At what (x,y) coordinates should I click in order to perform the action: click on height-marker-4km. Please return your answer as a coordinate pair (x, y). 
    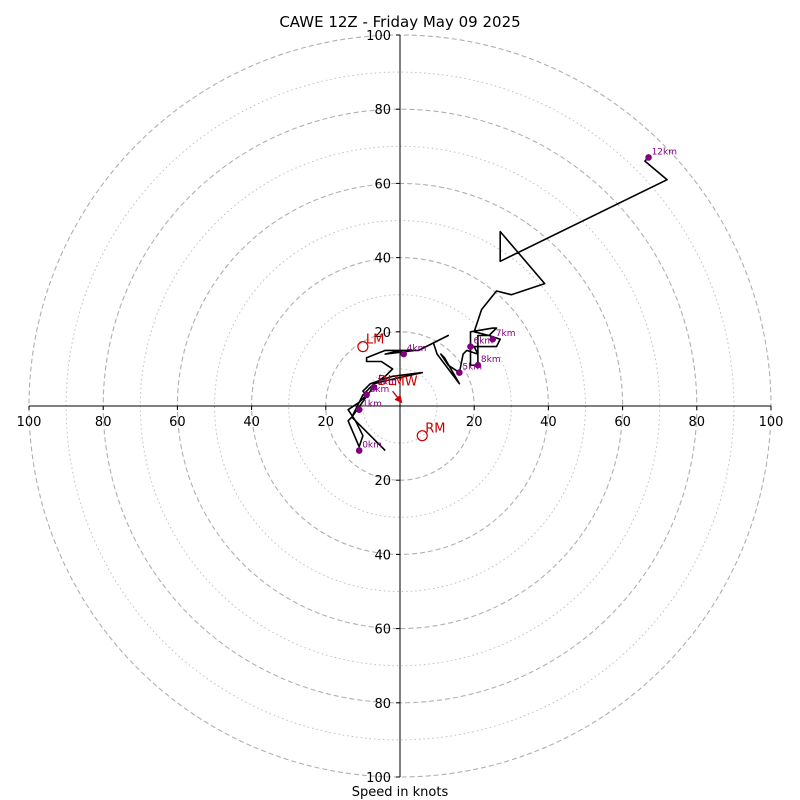
    Looking at the image, I should click on (404, 354).